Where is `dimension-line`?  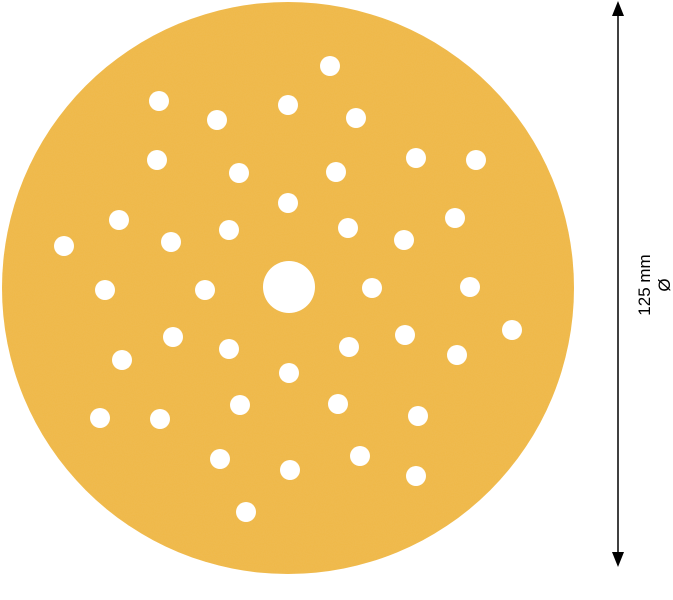
dimension-line is located at coordinates (618, 284).